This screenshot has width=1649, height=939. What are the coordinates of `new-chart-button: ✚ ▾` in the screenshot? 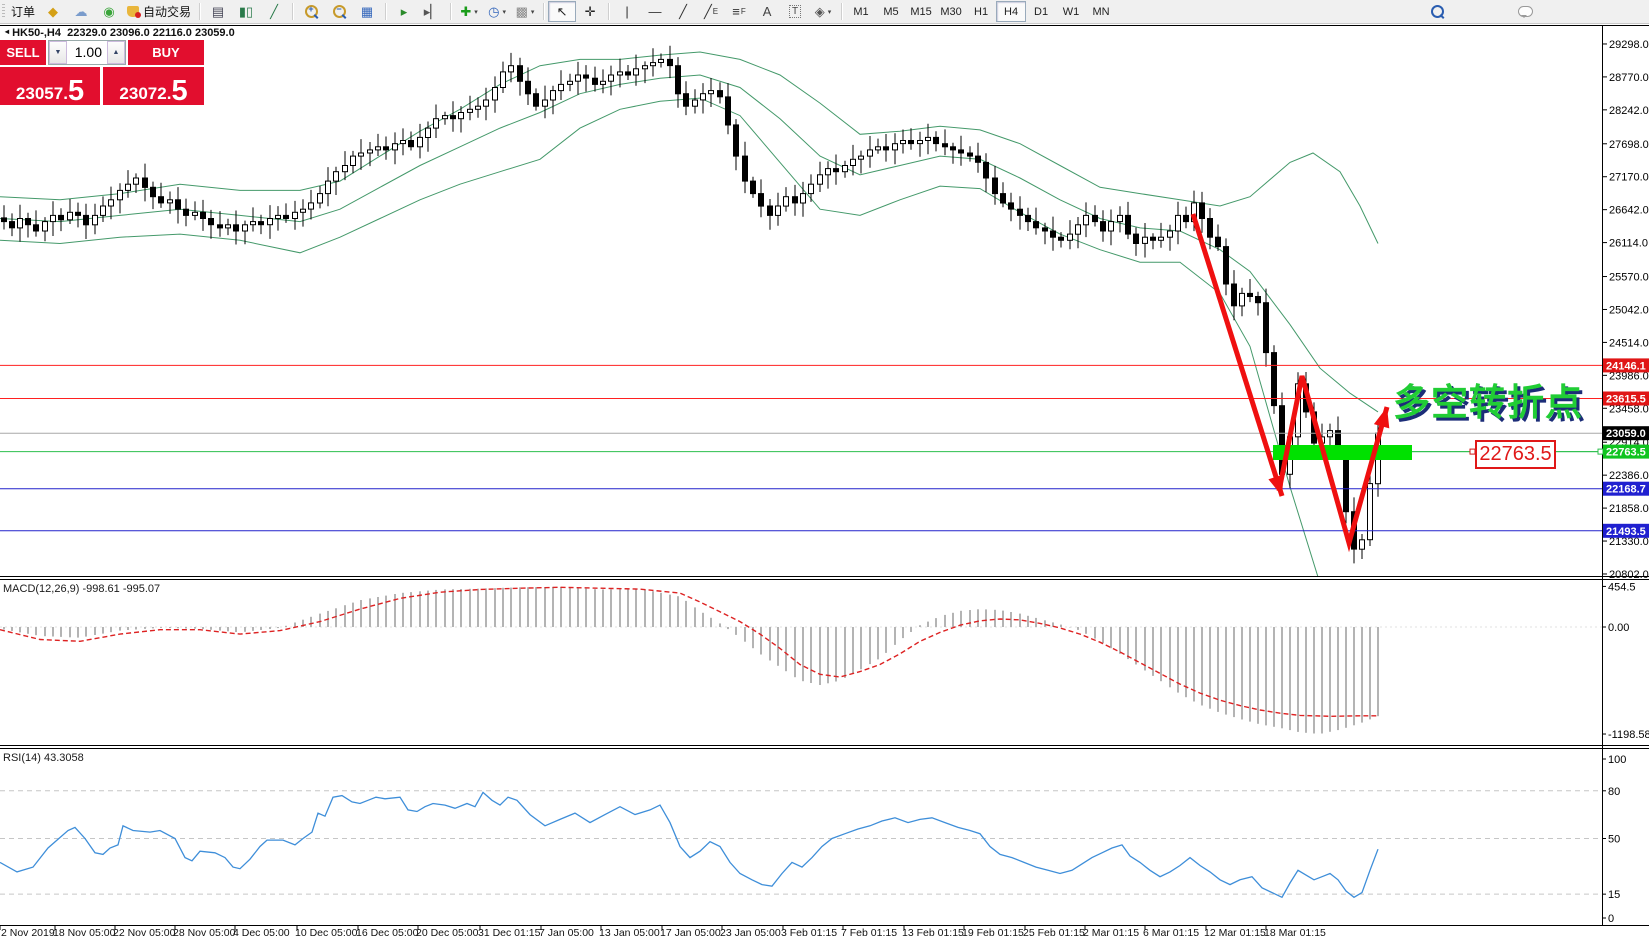 It's located at (469, 11).